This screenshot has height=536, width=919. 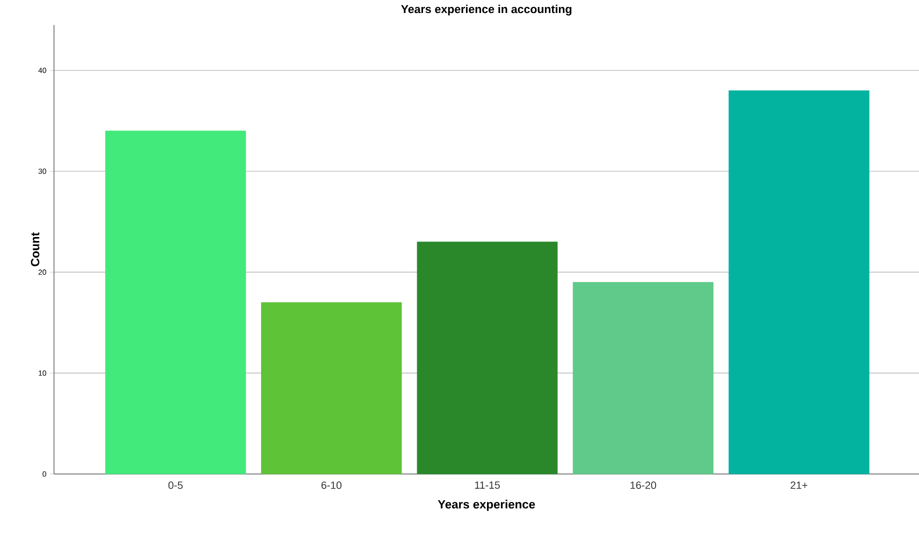 What do you see at coordinates (35, 249) in the screenshot?
I see `y-axis-title: Count` at bounding box center [35, 249].